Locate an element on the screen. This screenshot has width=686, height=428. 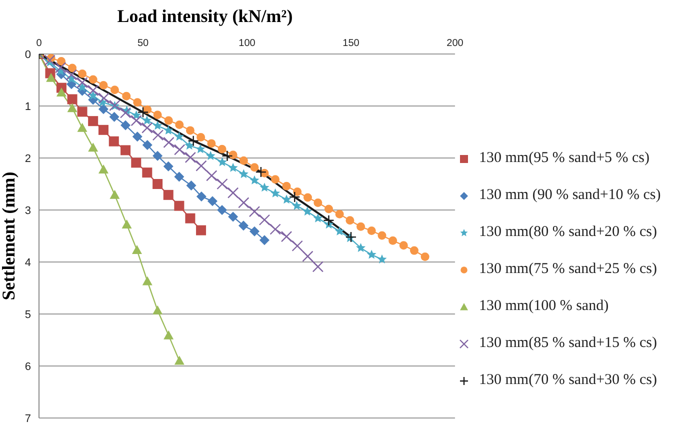
x-tick-label: 200 is located at coordinates (455, 43).